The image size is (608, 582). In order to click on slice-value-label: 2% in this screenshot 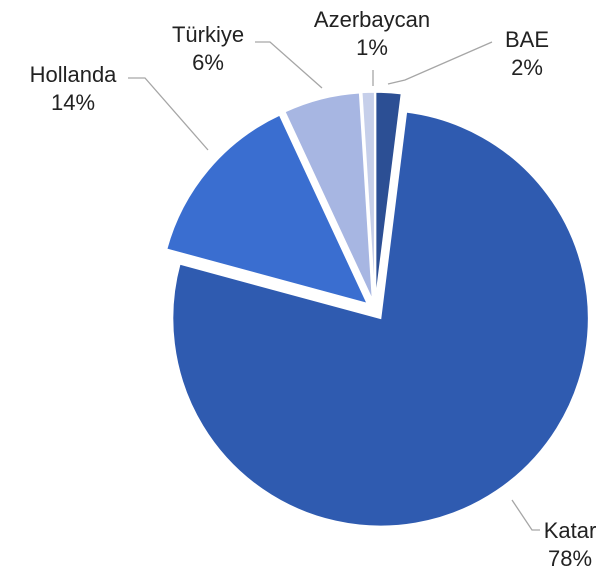, I will do `click(527, 67)`.